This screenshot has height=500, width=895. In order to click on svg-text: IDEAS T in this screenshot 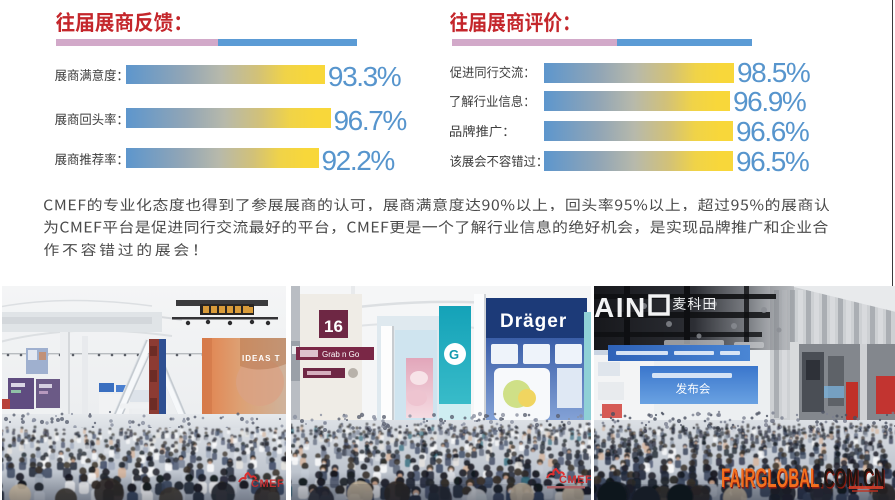, I will do `click(261, 358)`.